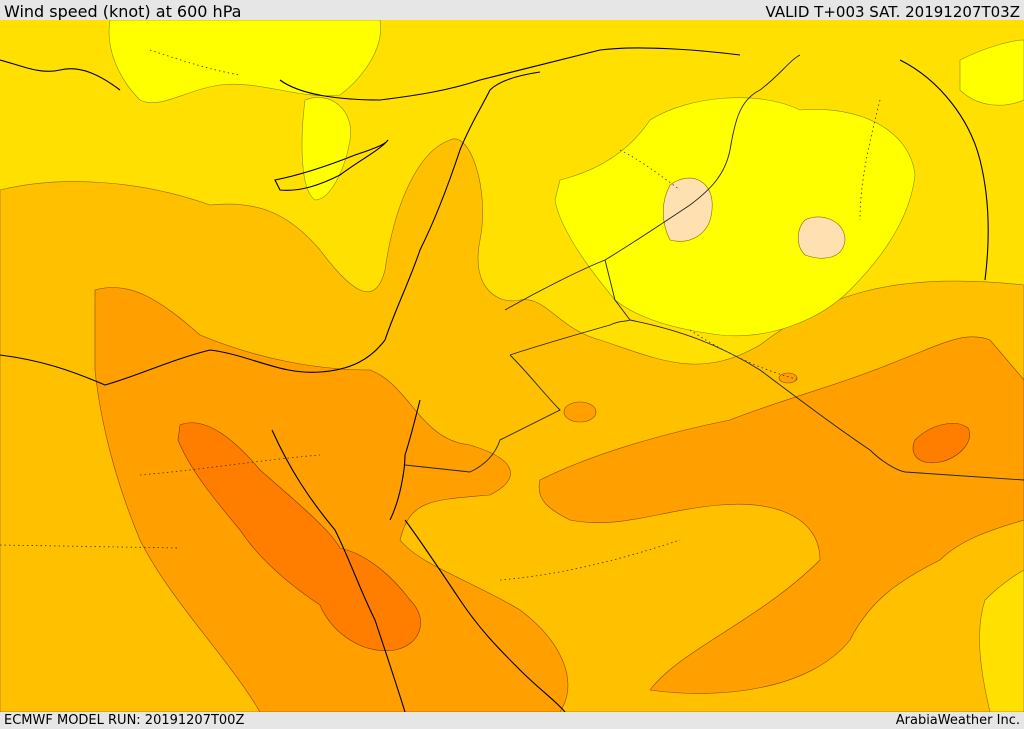 The height and width of the screenshot is (729, 1024). Describe the element at coordinates (326, 149) in the screenshot. I see `field-low-cyprus` at that location.